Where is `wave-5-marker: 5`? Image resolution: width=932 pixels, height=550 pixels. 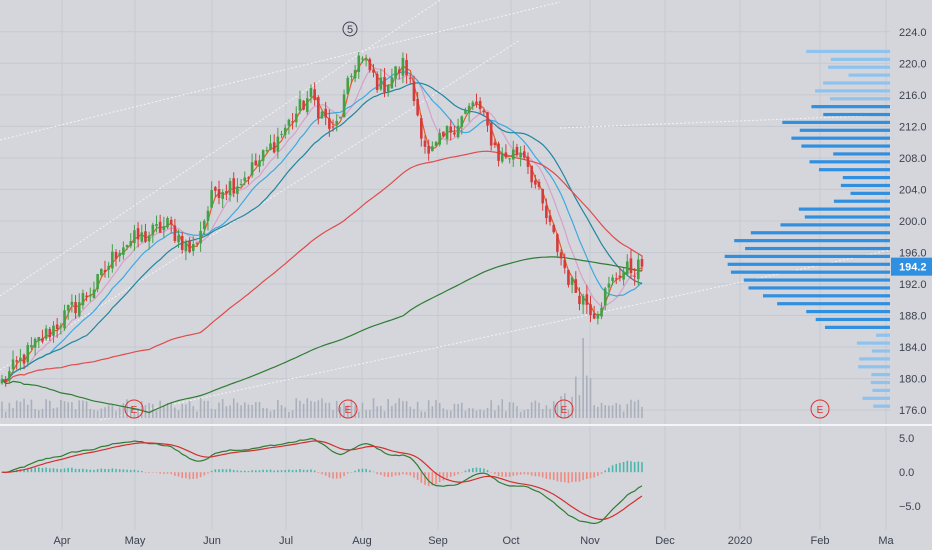 wave-5-marker: 5 is located at coordinates (350, 29).